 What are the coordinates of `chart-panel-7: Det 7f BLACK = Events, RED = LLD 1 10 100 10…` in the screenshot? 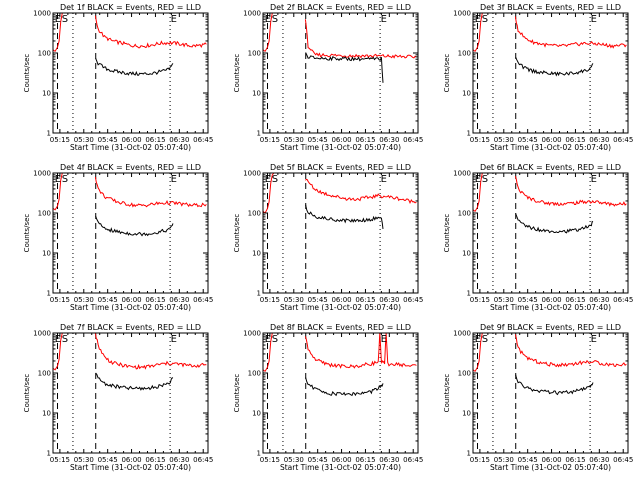 It's located at (118, 397).